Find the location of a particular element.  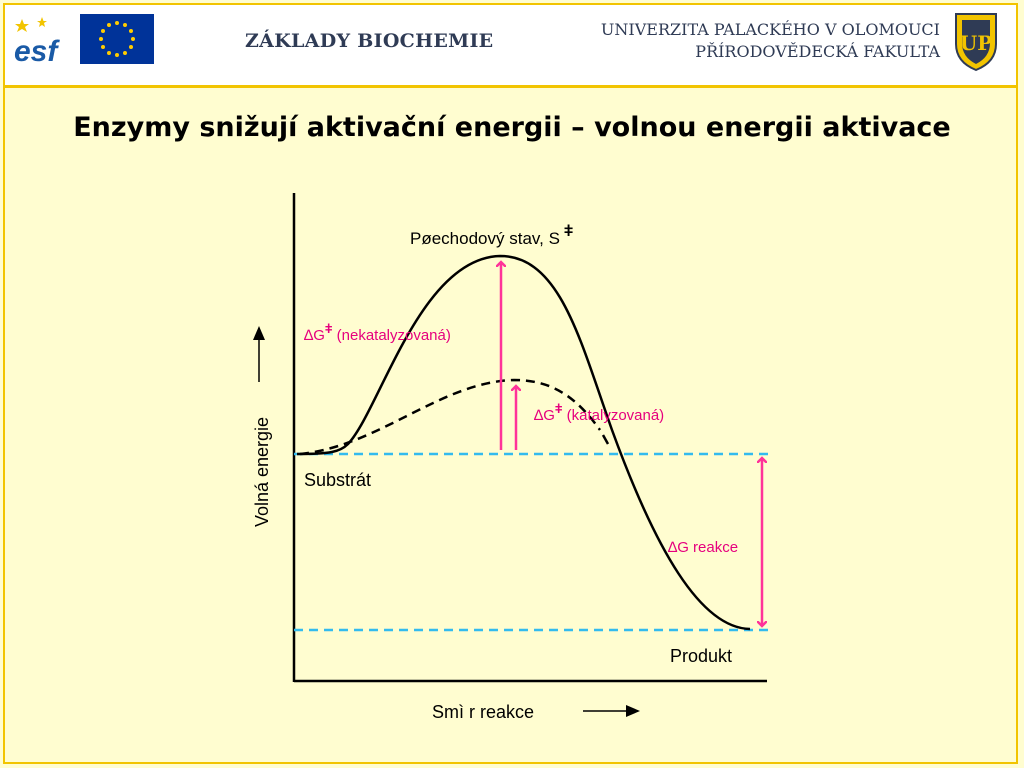

faculty-name: PŘÍRODOVĚDECKÁ FAKULTA is located at coordinates (817, 51).